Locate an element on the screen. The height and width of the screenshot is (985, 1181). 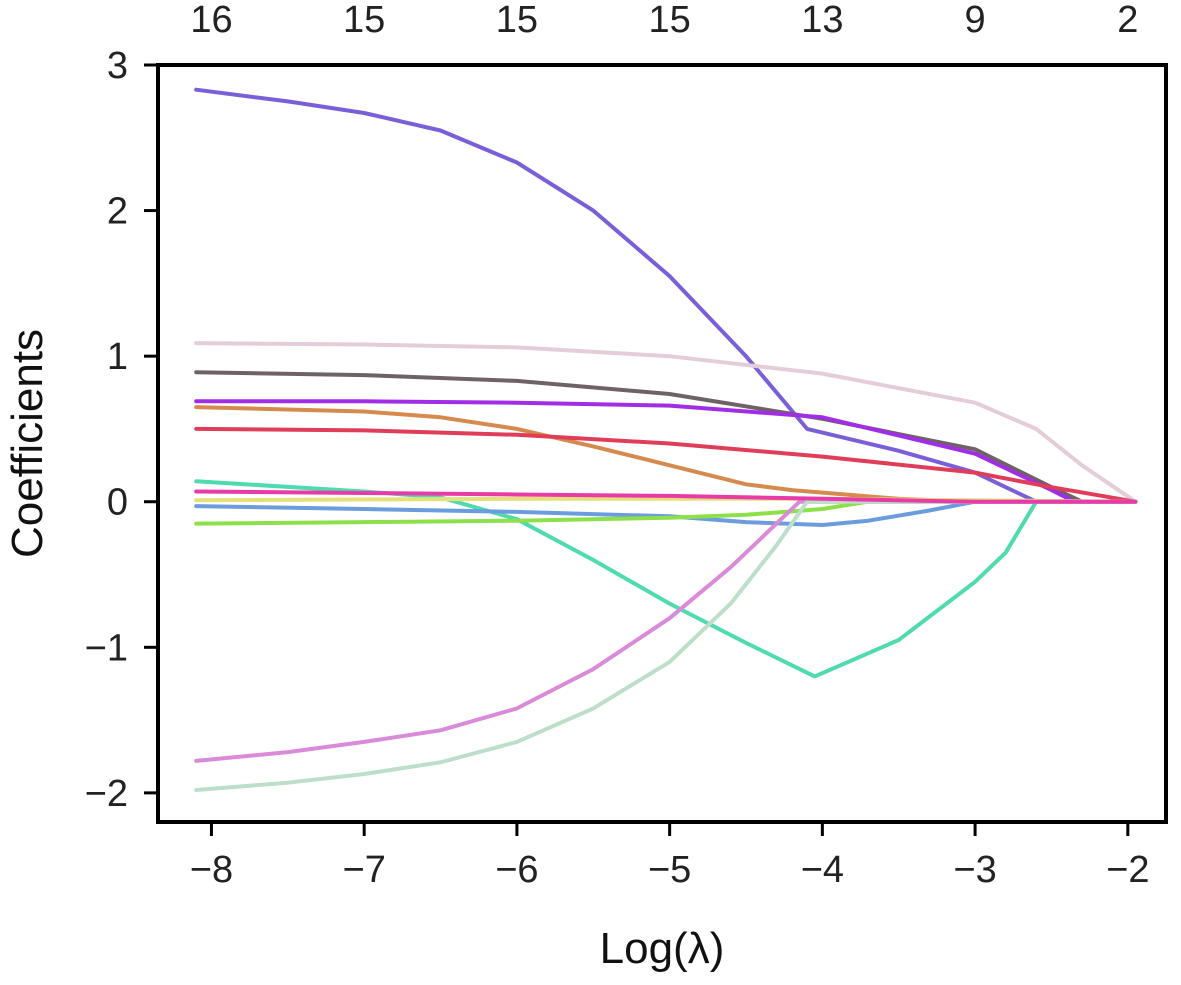
x-tick-label: −2 is located at coordinates (1127, 870).